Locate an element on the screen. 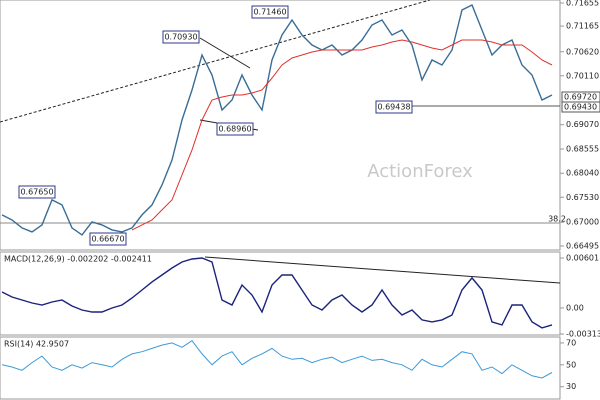 The image size is (600, 400). y-tick-label: -0.003135 is located at coordinates (583, 334).